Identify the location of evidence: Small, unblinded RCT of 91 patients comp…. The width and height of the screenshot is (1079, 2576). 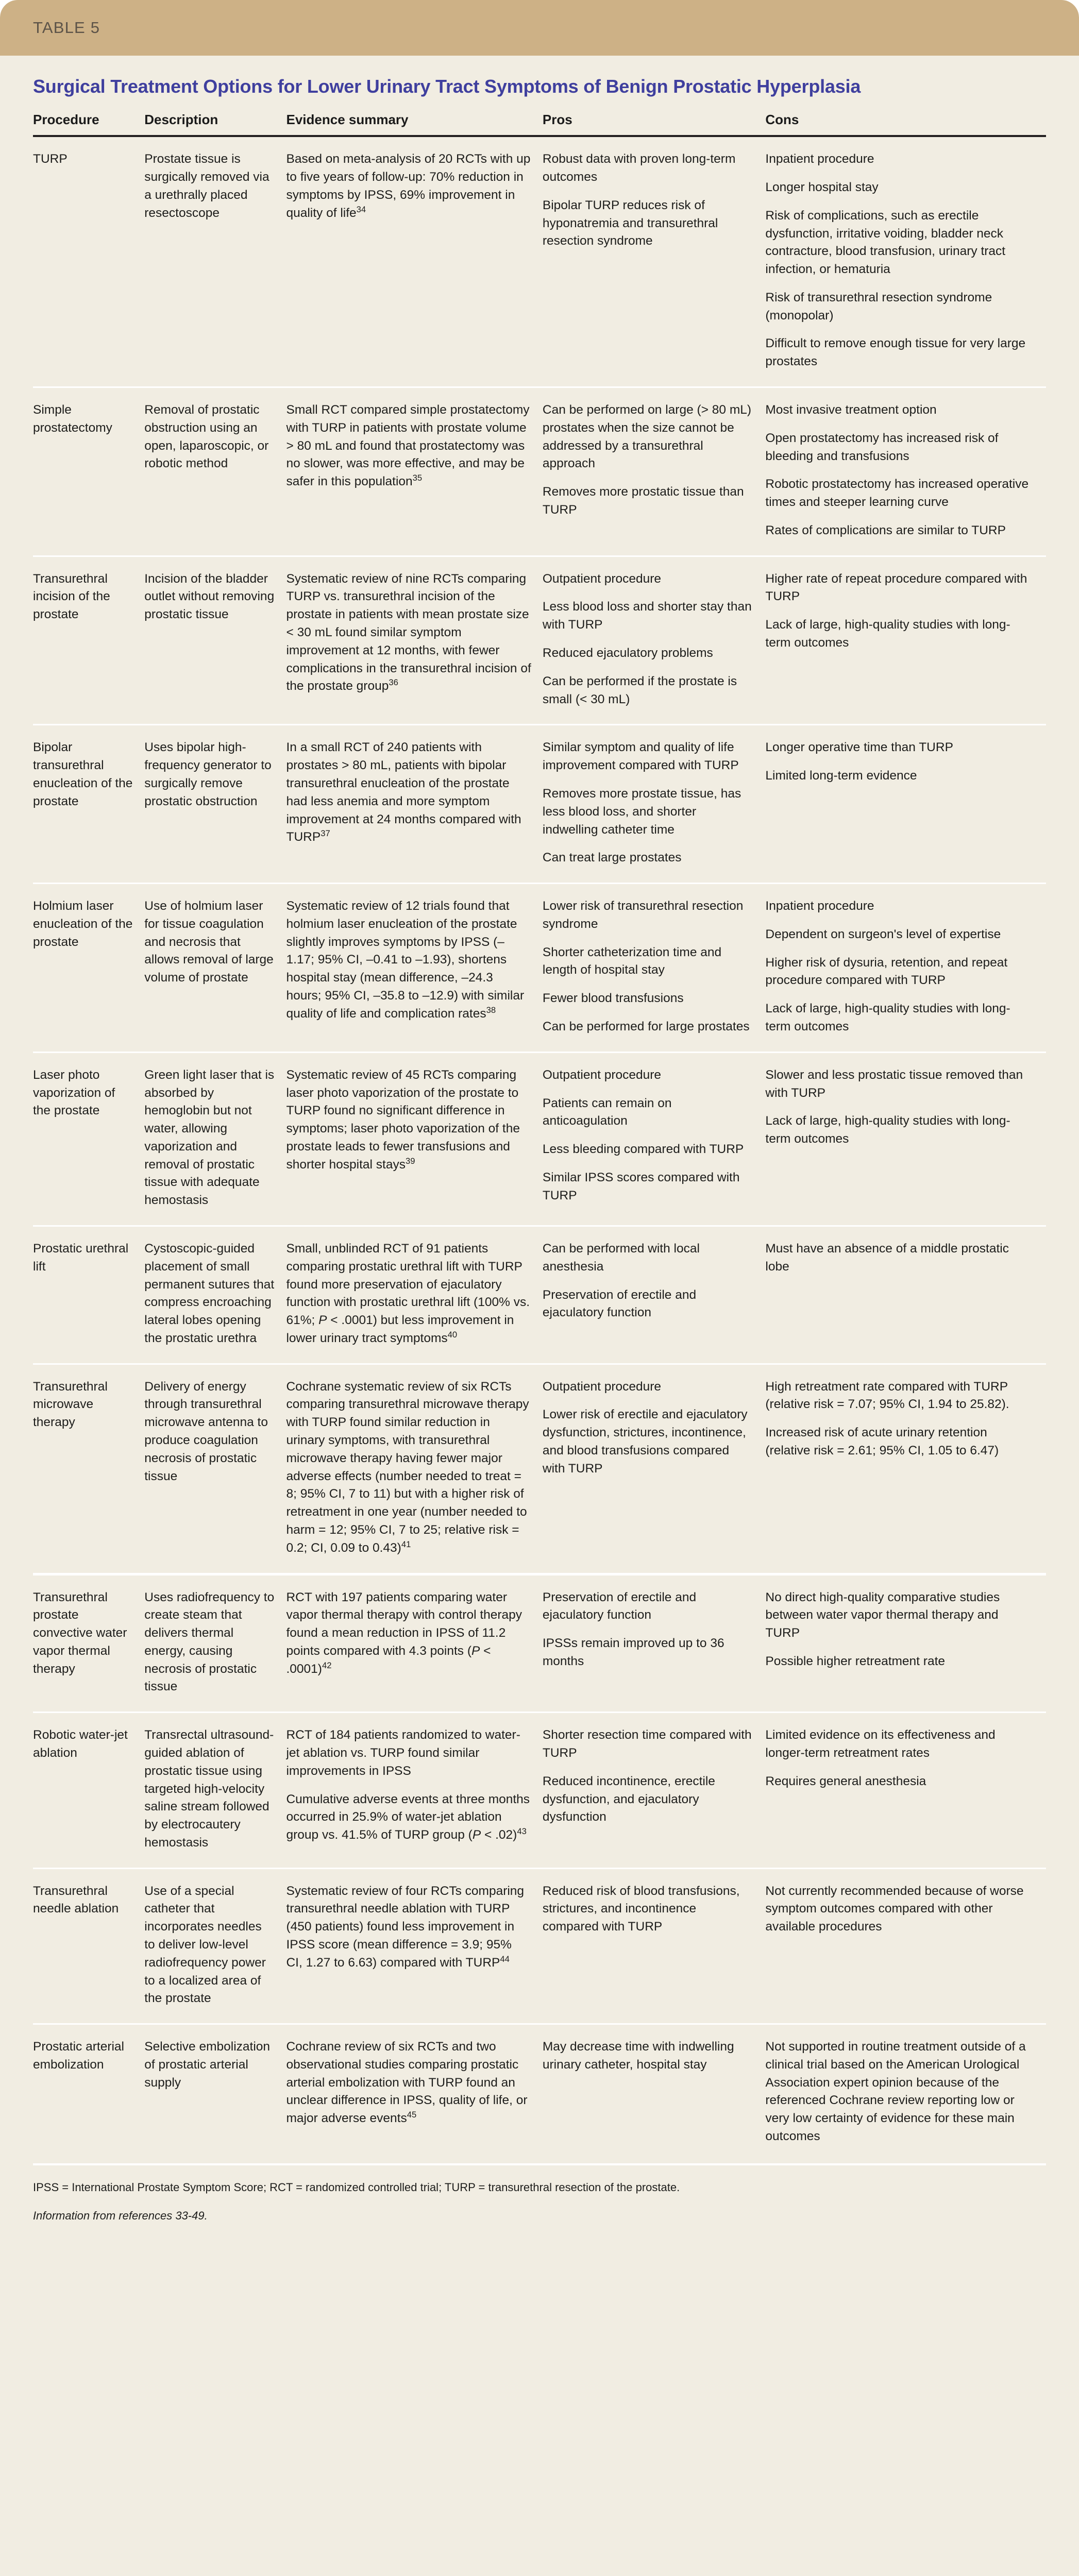
(408, 1294).